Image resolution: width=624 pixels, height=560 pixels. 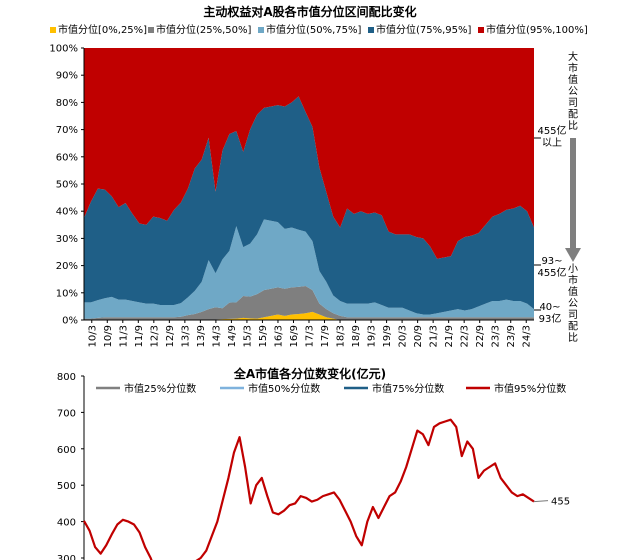 I want to click on bottom-chart-title: 全A市值各分位数变化(亿元), so click(x=309, y=373).